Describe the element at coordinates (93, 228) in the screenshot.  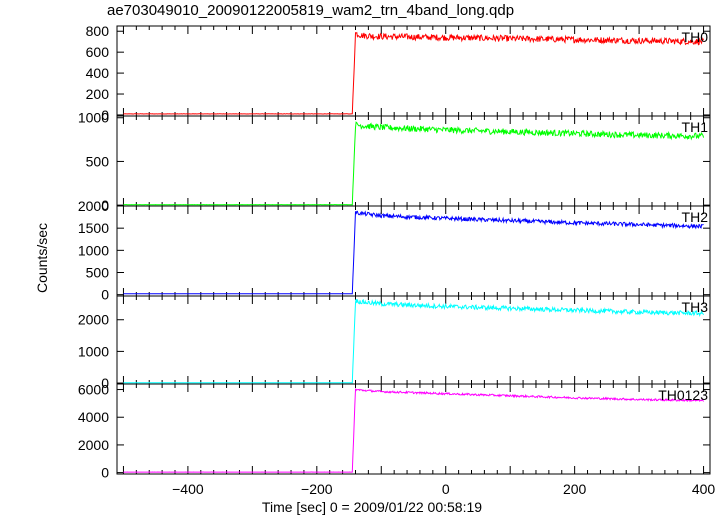
I see `y-tick-label: 1500` at that location.